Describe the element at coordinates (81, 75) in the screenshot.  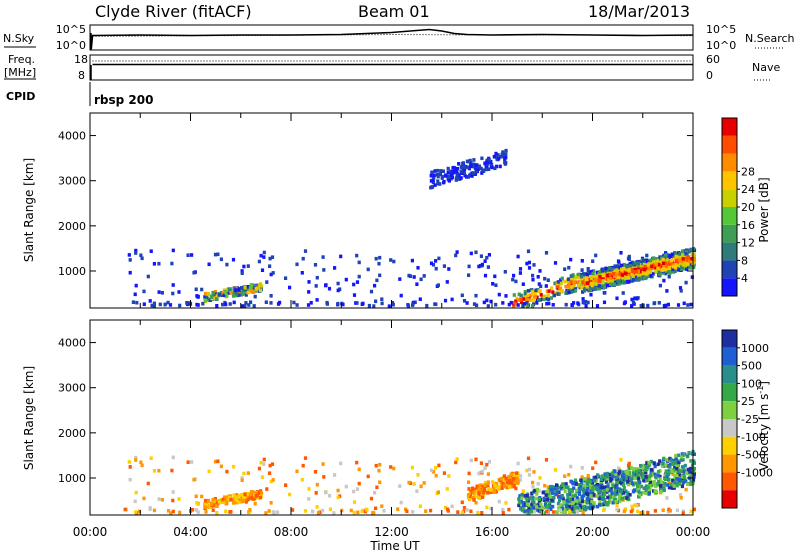
I see `freq-left-bottom-tick: 8` at that location.